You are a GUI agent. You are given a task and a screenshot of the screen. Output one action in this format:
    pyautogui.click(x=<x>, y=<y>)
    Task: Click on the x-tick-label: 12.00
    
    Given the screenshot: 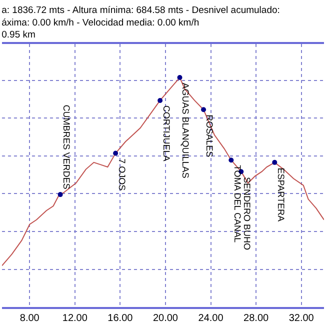 What is the action you would take?
    pyautogui.click(x=75, y=318)
    